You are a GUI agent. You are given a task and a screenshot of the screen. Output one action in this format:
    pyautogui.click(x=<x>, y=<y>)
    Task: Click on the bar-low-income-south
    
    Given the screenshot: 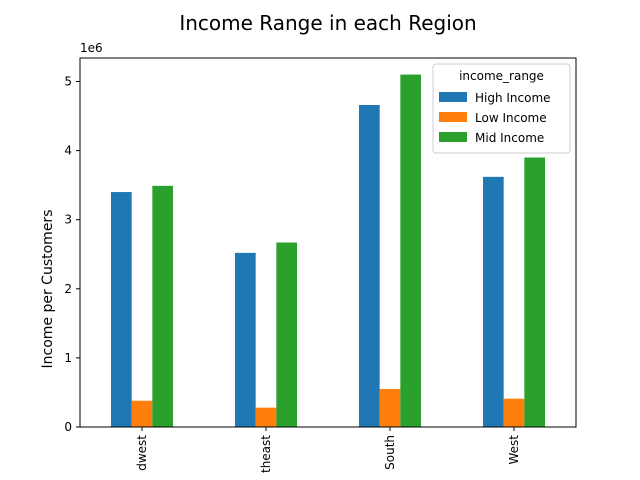 What is the action you would take?
    pyautogui.click(x=390, y=407)
    